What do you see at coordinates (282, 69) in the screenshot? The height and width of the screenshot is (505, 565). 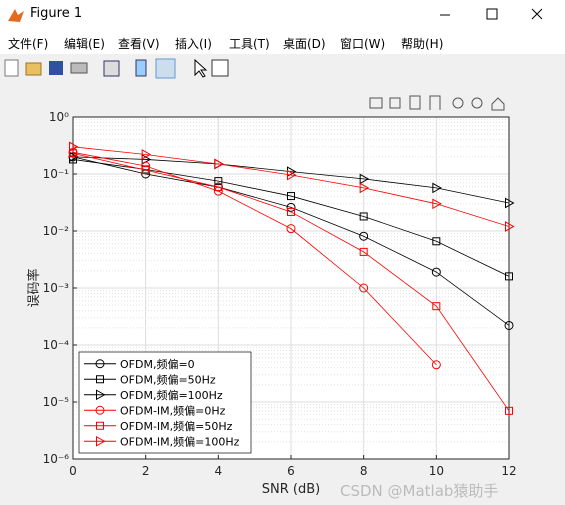 I see `toolbar` at bounding box center [282, 69].